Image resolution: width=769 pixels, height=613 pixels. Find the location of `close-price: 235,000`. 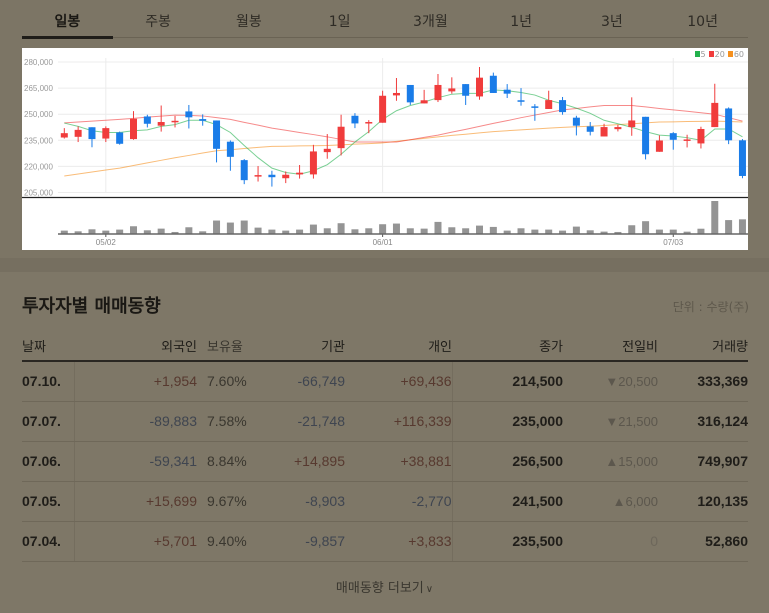

close-price: 235,000 is located at coordinates (507, 421).